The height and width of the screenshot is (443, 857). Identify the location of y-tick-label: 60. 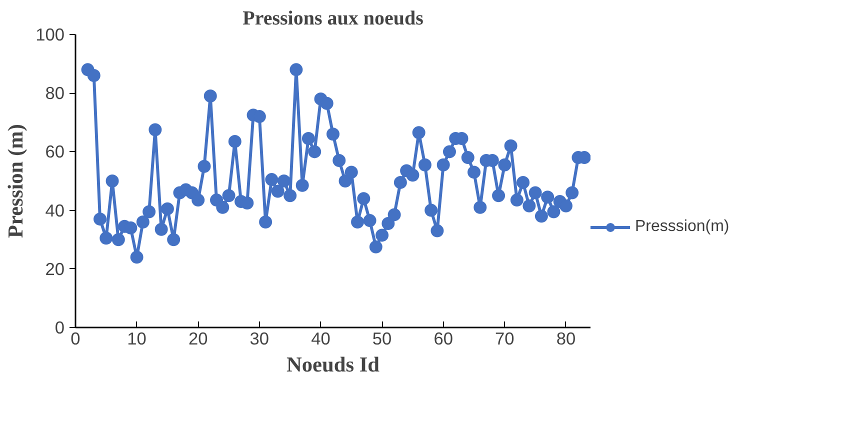
(55, 152).